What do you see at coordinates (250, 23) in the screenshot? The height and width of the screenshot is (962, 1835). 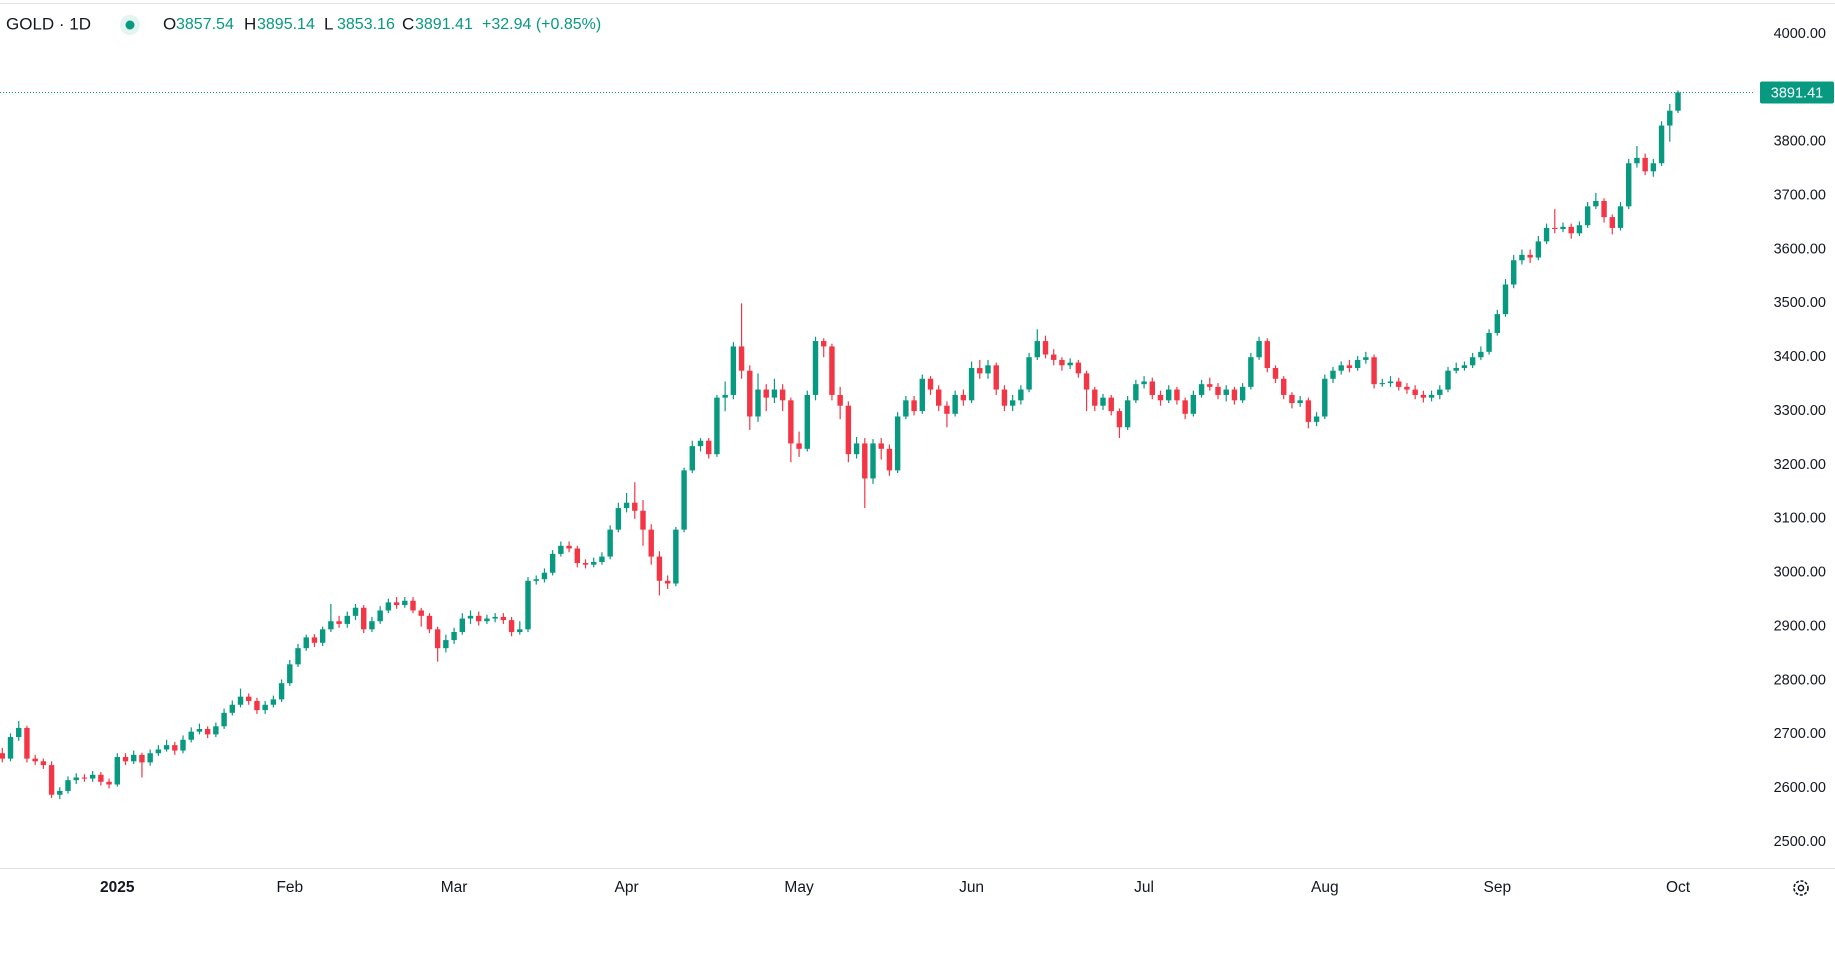 I see `ohlc-letter: H` at bounding box center [250, 23].